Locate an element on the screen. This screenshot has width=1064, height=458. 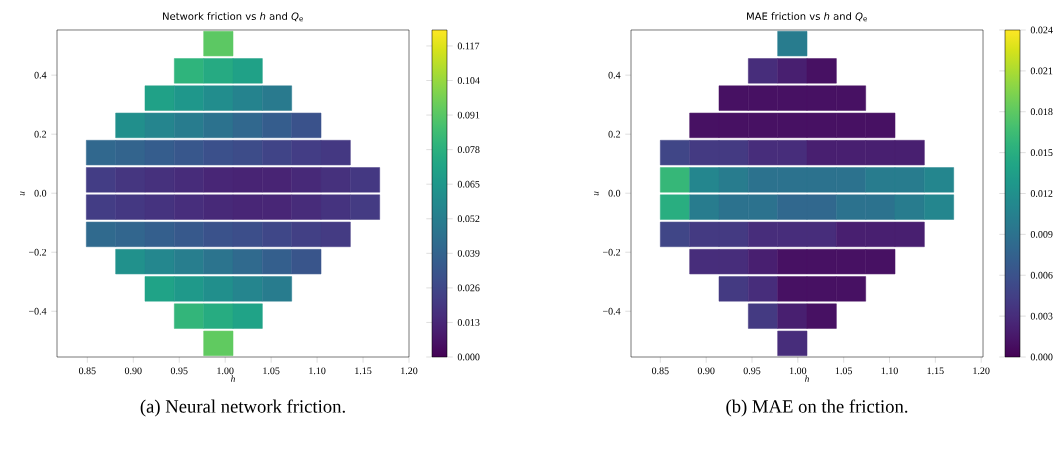
color-bar-label: 0.104 is located at coordinates (468, 80).